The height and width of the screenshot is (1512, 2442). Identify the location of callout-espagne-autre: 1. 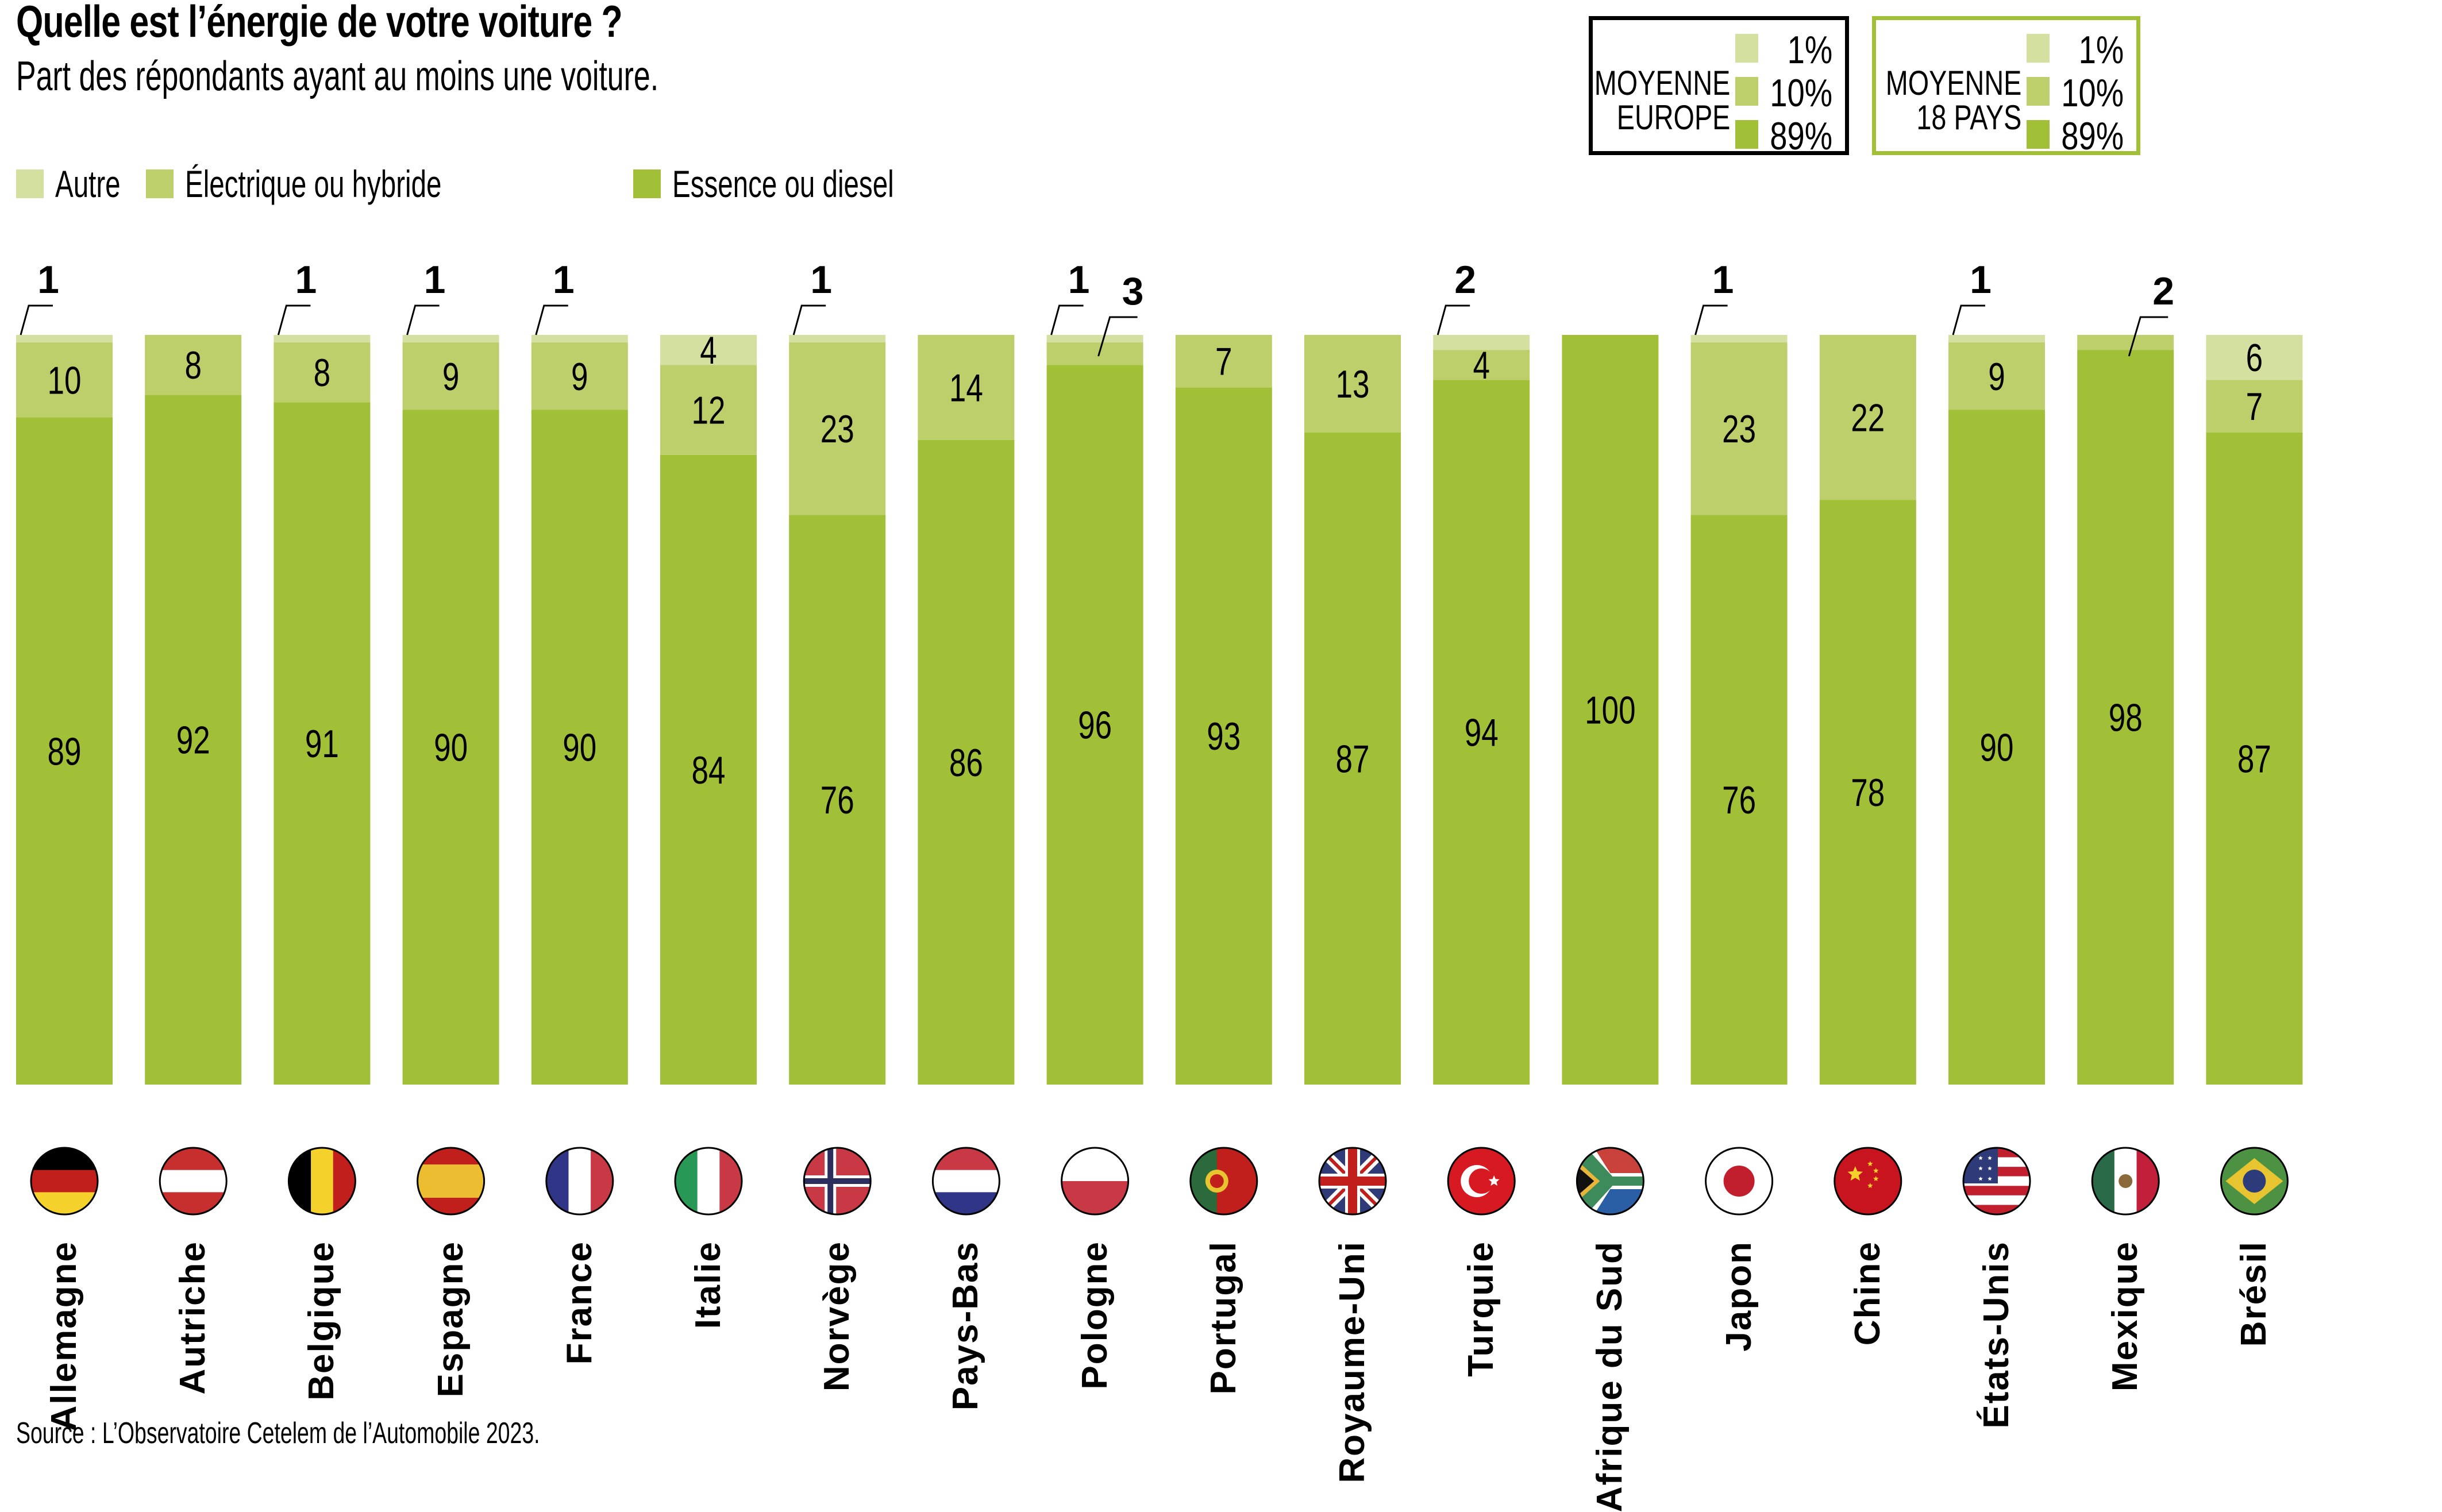
(426, 296).